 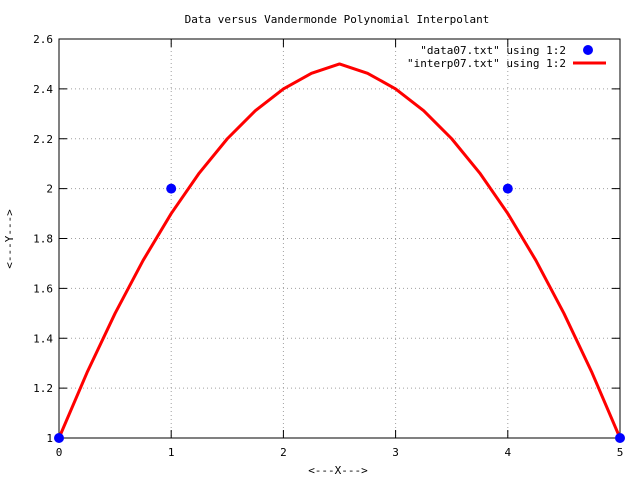 I want to click on y-tick-label: 2, so click(x=49, y=189).